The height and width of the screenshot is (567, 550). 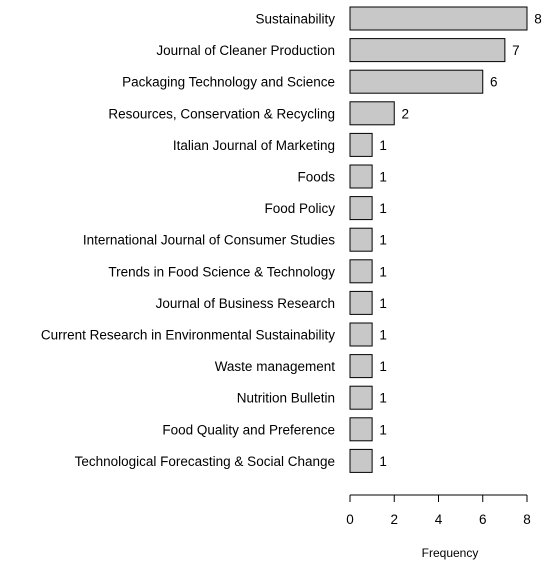 What do you see at coordinates (383, 177) in the screenshot?
I see `value-label-5: 1` at bounding box center [383, 177].